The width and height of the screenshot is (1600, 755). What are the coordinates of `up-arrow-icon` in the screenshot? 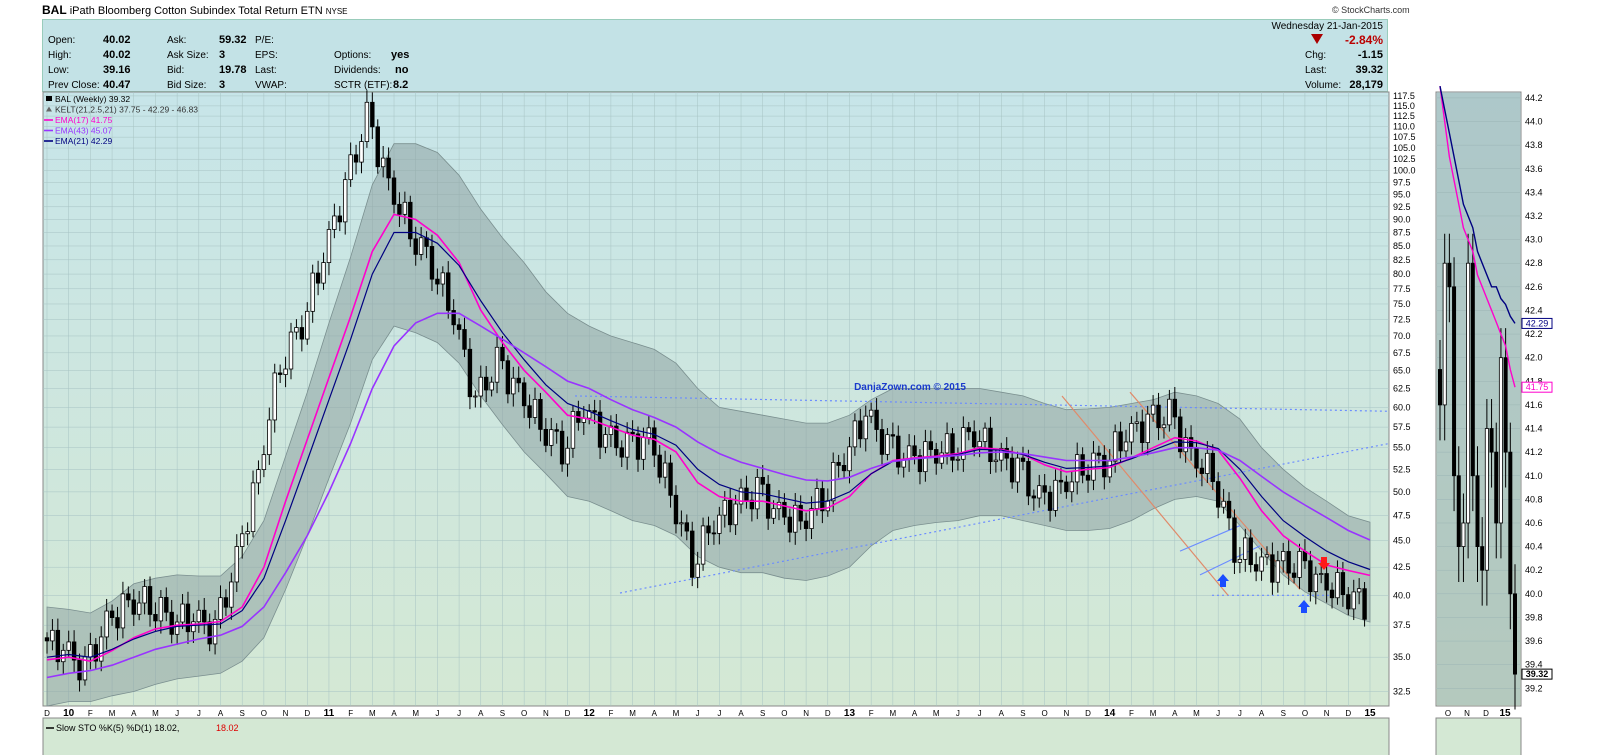 It's located at (1223, 580).